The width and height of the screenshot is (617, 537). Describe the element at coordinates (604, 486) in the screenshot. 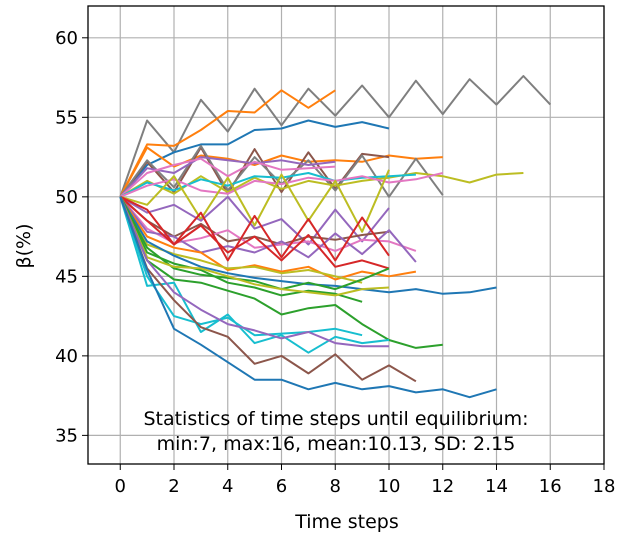

I see `x-tick-label: 18` at that location.